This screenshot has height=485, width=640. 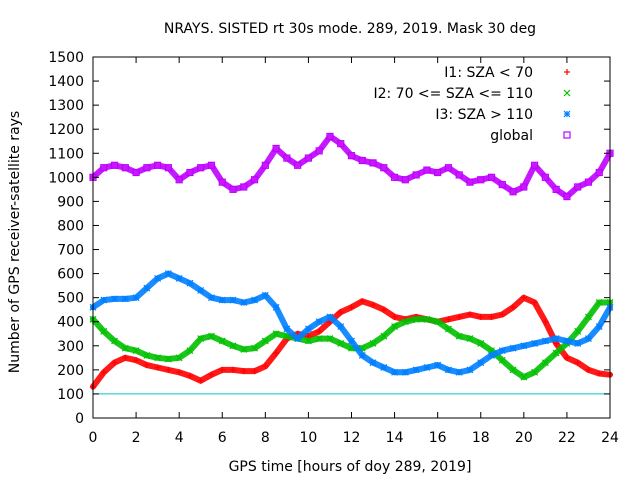 What do you see at coordinates (70, 323) in the screenshot?
I see `y-tick-label: 400` at bounding box center [70, 323].